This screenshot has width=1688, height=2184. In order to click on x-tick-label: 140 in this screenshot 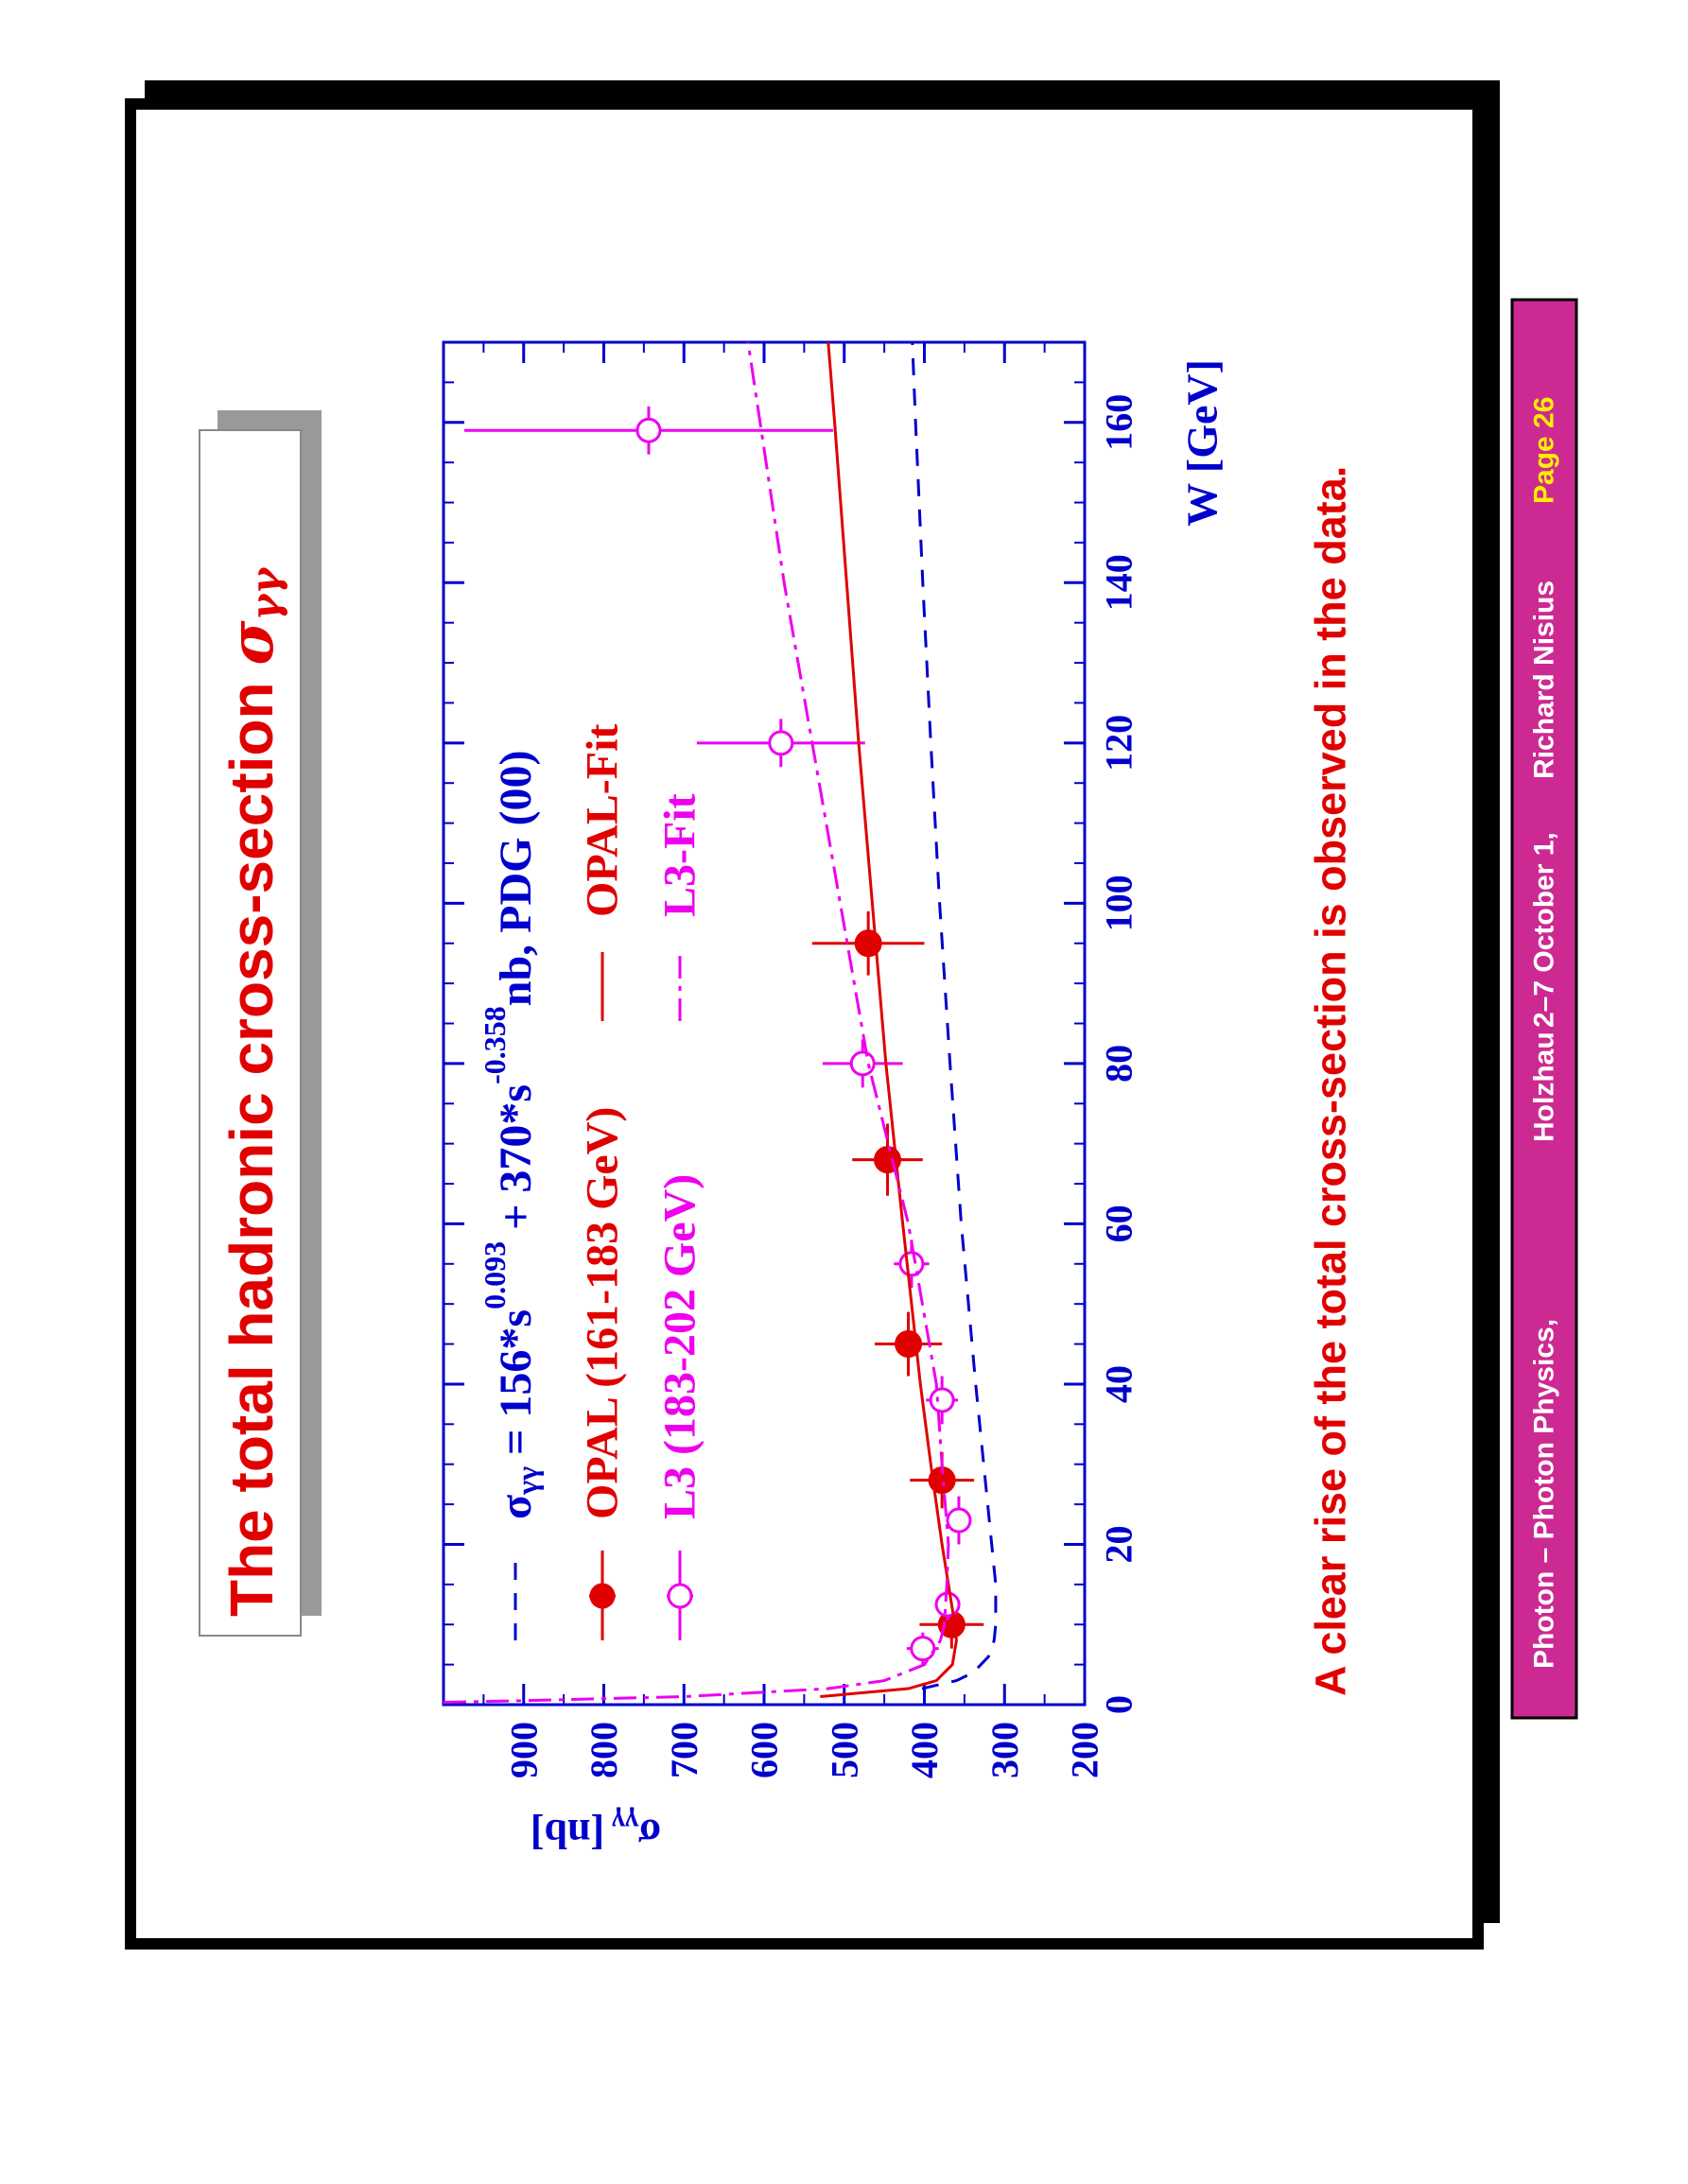, I will do `click(1119, 582)`.